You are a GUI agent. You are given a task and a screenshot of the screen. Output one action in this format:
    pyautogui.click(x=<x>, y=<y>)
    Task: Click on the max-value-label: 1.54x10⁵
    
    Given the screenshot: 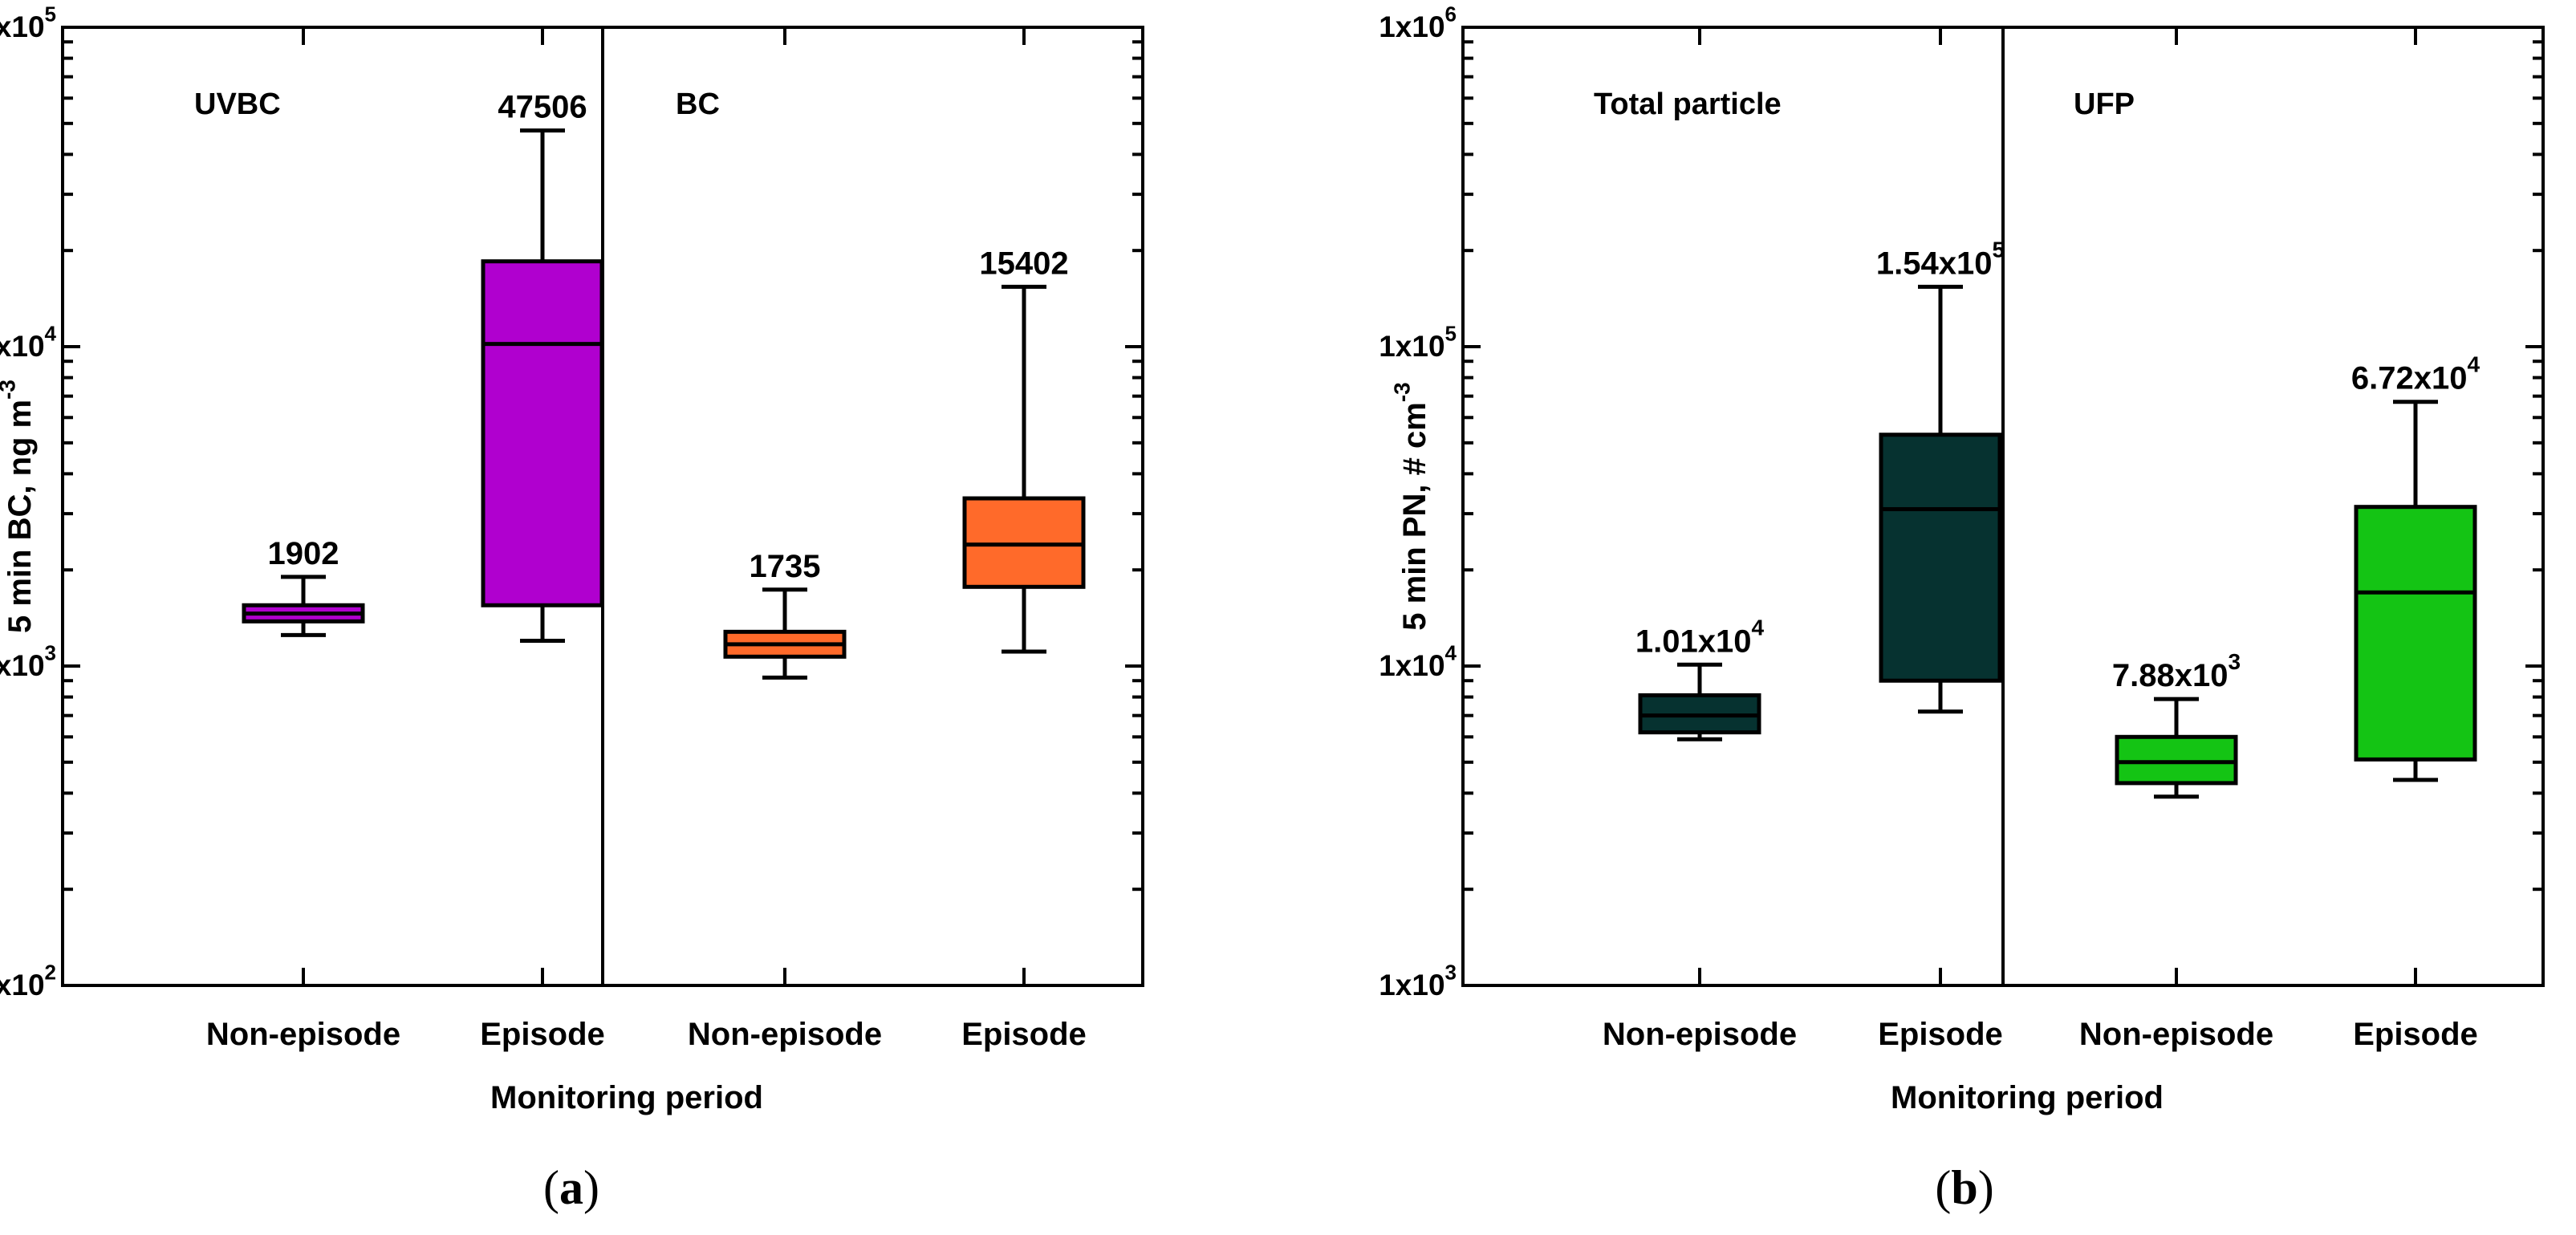 What is the action you would take?
    pyautogui.click(x=1941, y=259)
    